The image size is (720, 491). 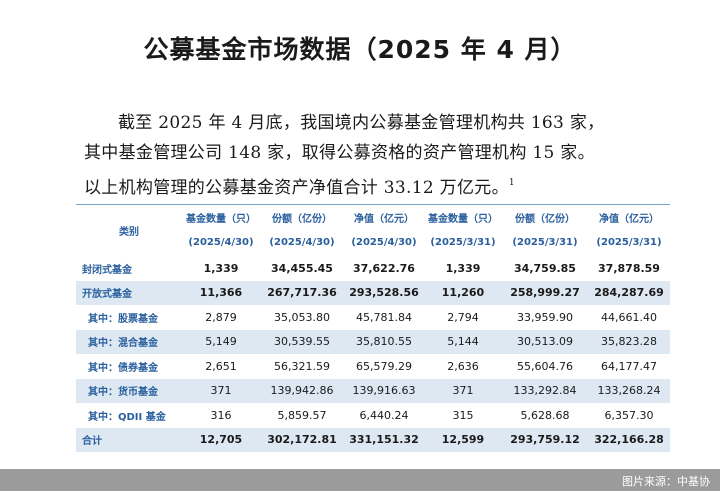 What do you see at coordinates (129, 439) in the screenshot?
I see `row-label: 合计` at bounding box center [129, 439].